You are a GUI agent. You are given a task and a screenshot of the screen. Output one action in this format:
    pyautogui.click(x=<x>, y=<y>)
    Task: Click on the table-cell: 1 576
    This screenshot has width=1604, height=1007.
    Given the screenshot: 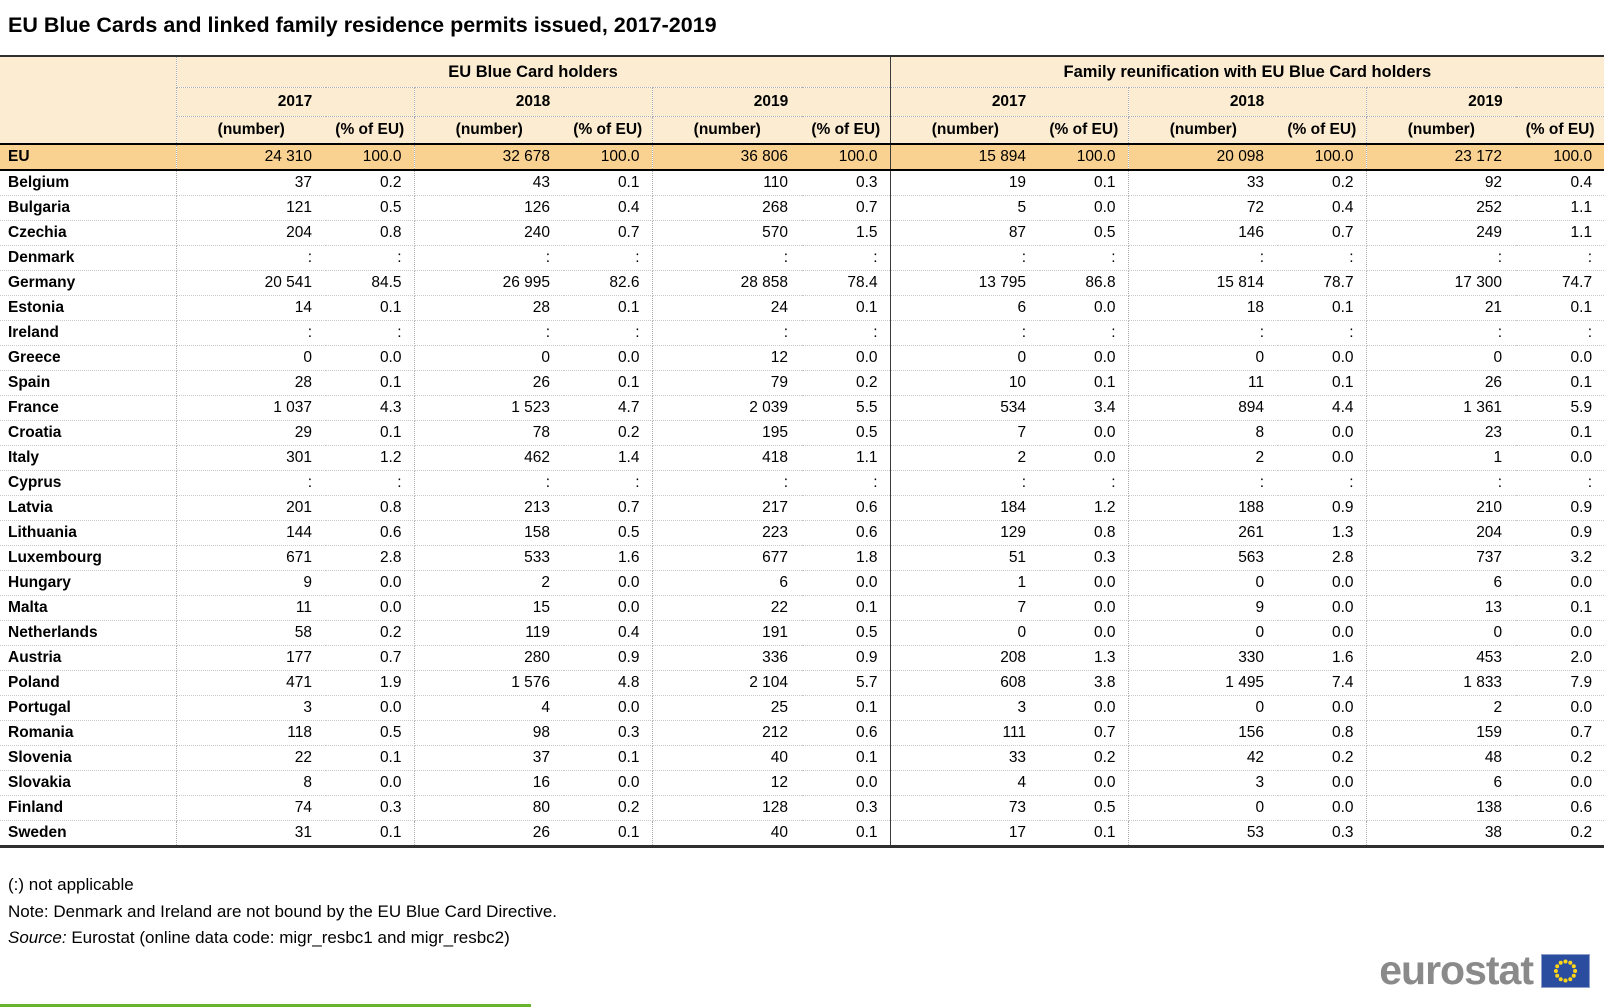 What is the action you would take?
    pyautogui.click(x=489, y=683)
    